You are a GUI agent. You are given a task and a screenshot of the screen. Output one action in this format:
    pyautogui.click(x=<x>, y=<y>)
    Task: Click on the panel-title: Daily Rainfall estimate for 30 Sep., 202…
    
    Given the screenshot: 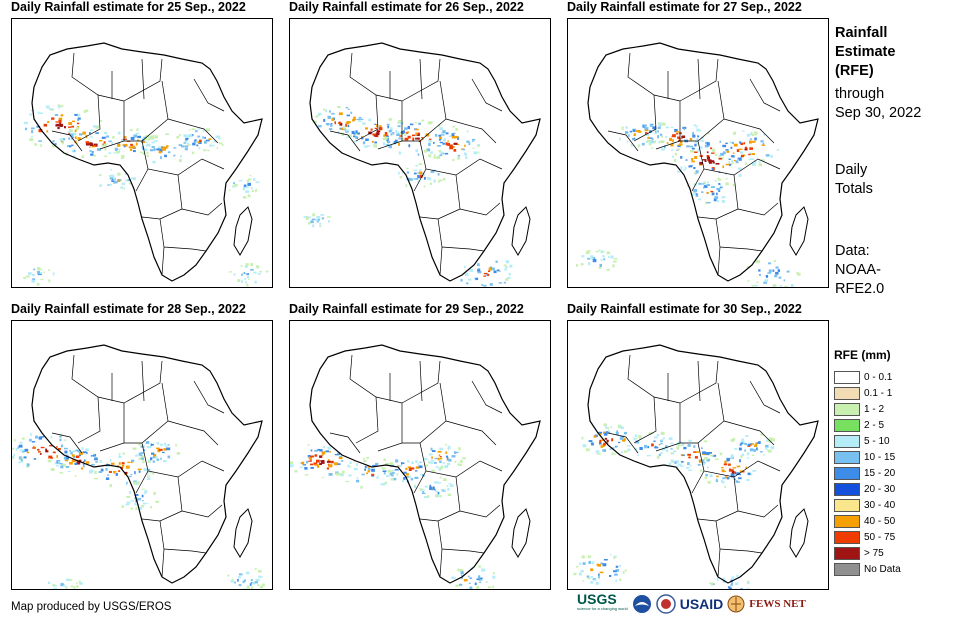 What is the action you would take?
    pyautogui.click(x=684, y=309)
    